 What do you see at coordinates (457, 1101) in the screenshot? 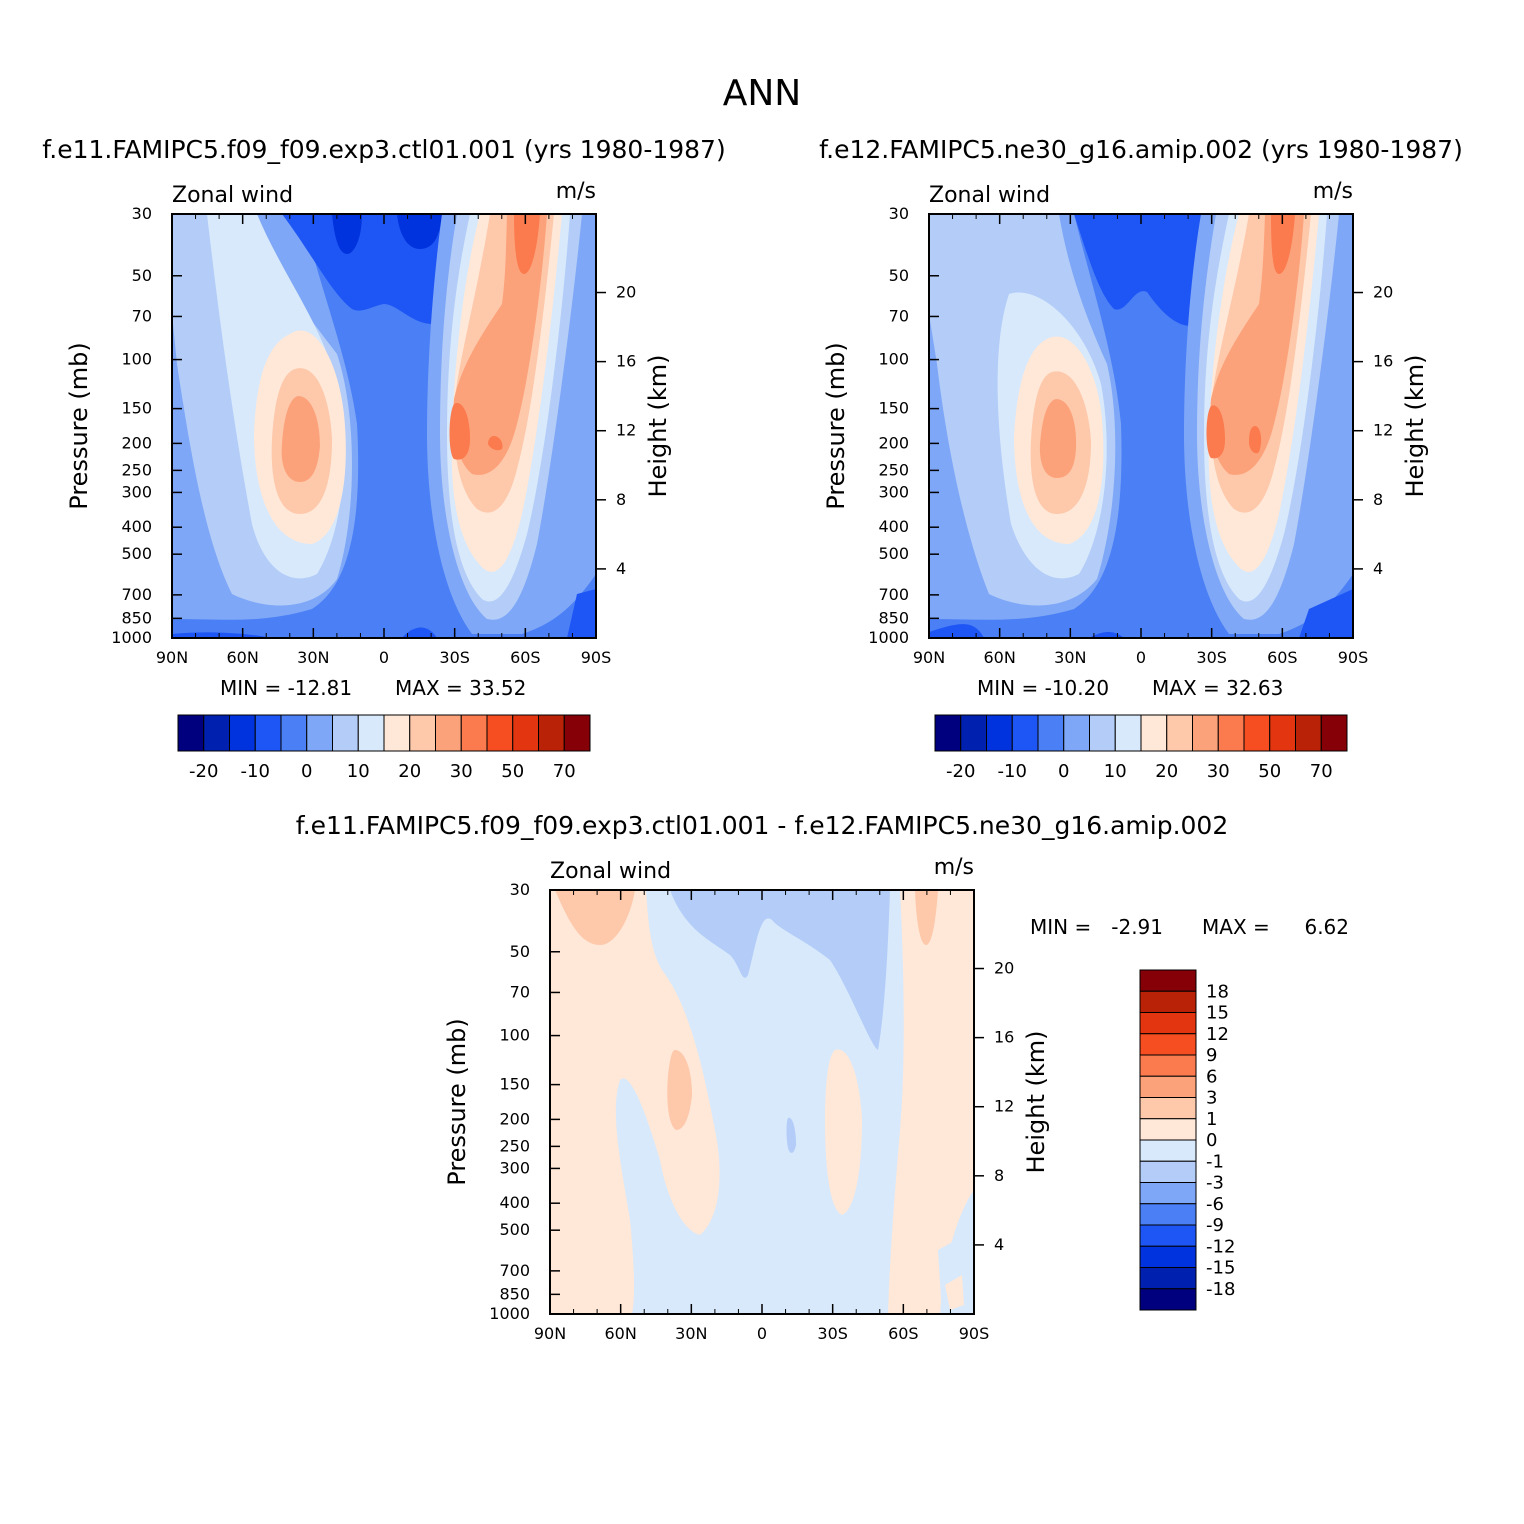
I see `y-axis-label: Pressure (mb)` at bounding box center [457, 1101].